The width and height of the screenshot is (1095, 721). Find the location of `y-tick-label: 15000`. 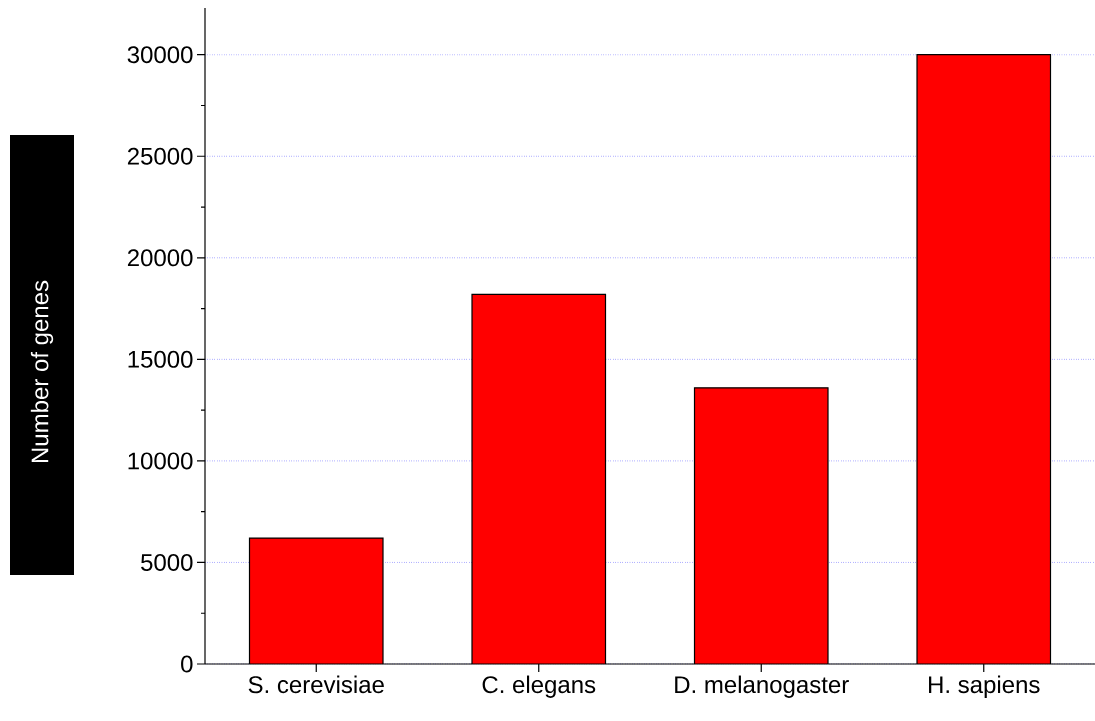

y-tick-label: 15000 is located at coordinates (160, 359).